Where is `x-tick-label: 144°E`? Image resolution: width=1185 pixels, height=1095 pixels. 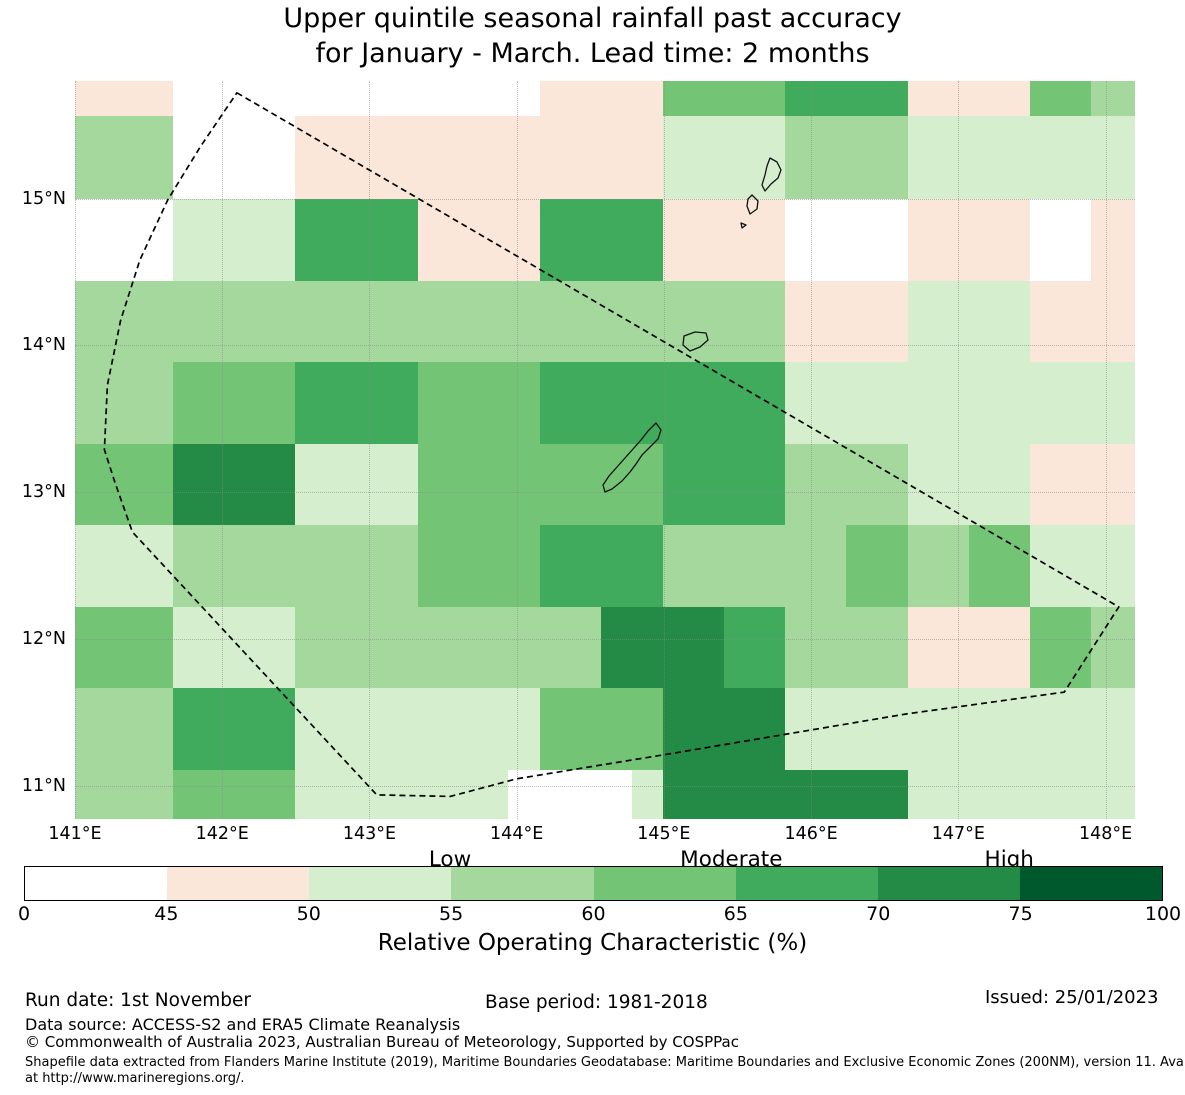
x-tick-label: 144°E is located at coordinates (517, 834).